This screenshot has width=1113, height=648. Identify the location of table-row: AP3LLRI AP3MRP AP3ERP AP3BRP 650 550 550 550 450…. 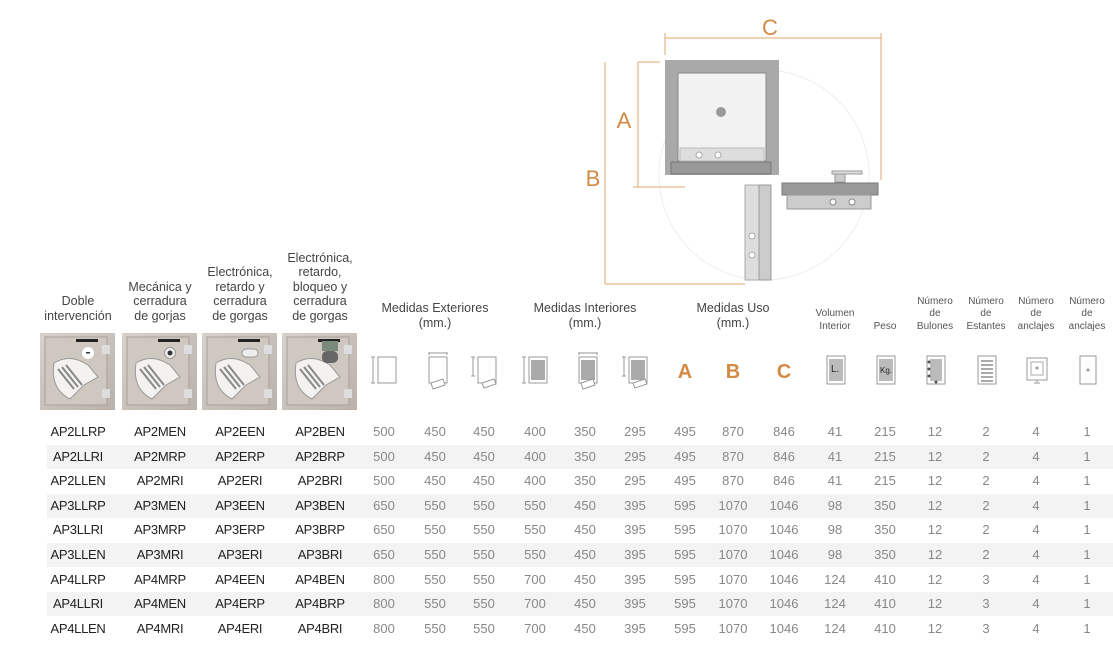
(580, 530).